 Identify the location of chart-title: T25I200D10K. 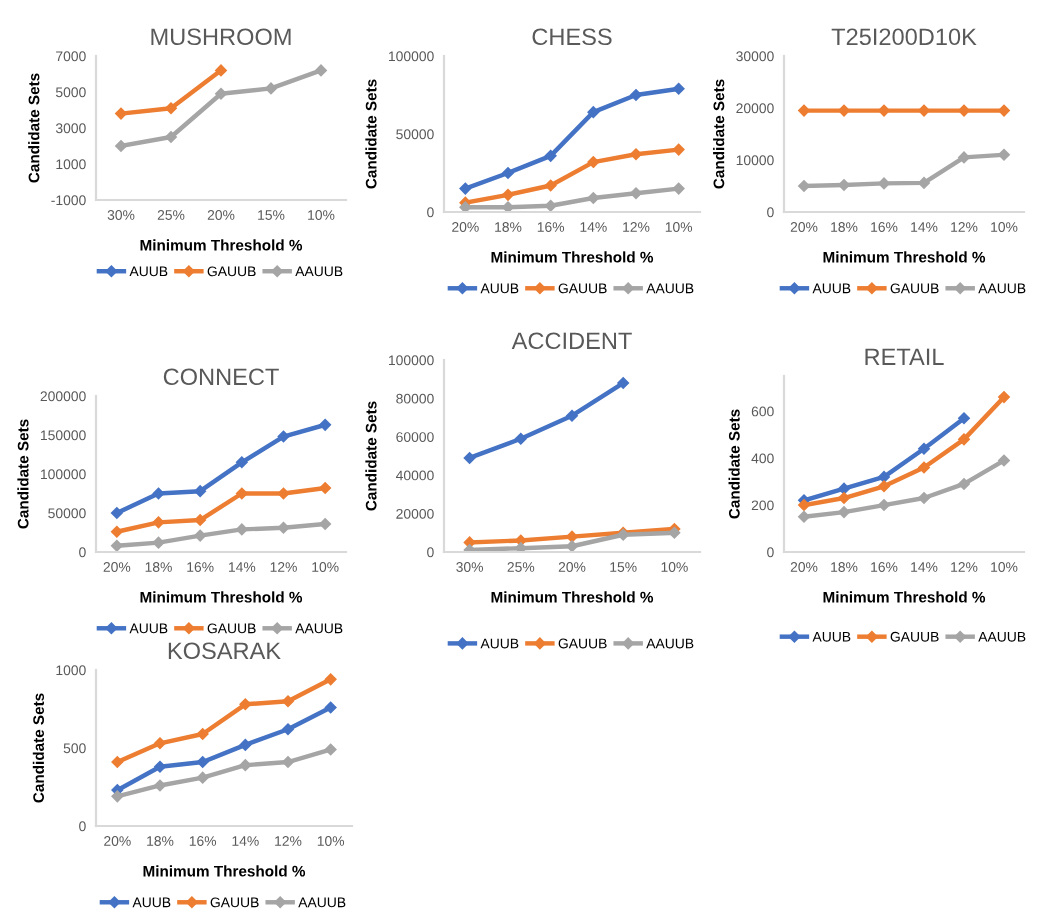
(904, 37).